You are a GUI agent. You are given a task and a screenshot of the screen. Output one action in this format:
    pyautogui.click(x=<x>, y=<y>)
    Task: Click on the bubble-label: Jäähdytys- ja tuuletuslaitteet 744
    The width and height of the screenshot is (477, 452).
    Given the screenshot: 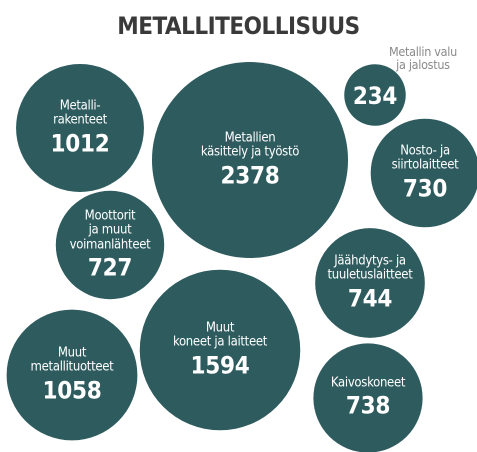 What is the action you would take?
    pyautogui.click(x=370, y=283)
    